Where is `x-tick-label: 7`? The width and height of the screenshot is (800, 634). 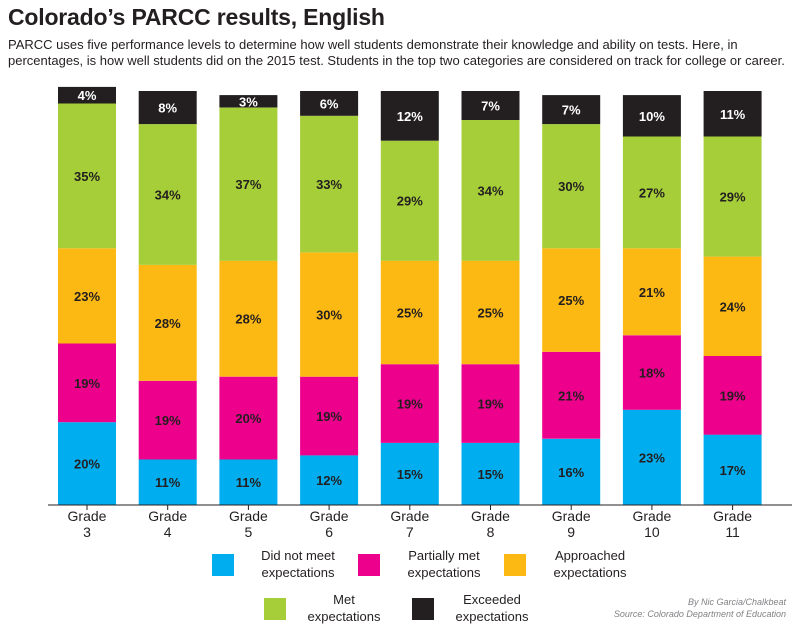
x-tick-label: 7 is located at coordinates (410, 532).